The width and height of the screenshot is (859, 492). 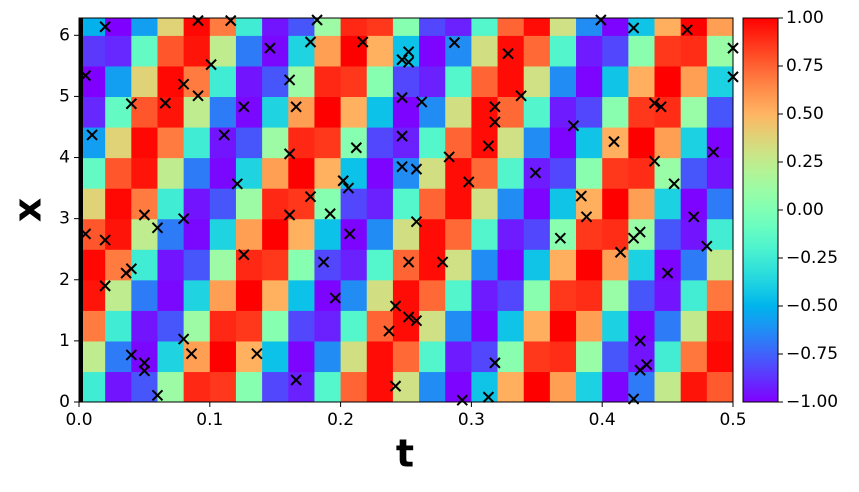 I want to click on colorbar-tick-label: −0.25, so click(x=812, y=258).